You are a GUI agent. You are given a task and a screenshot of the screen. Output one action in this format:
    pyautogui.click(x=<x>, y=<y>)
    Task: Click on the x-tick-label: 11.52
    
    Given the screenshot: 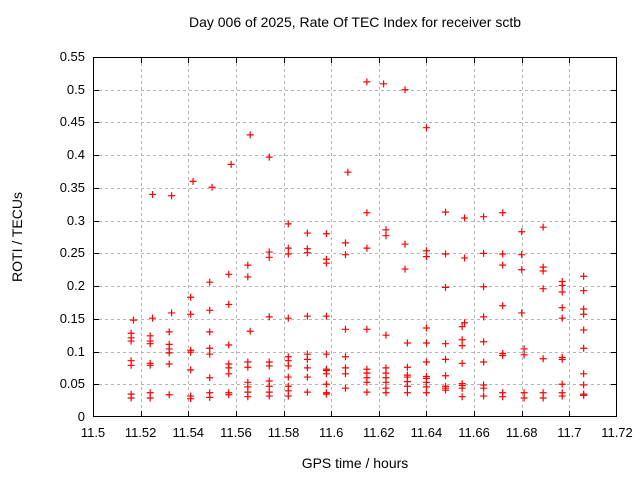 What is the action you would take?
    pyautogui.click(x=140, y=432)
    